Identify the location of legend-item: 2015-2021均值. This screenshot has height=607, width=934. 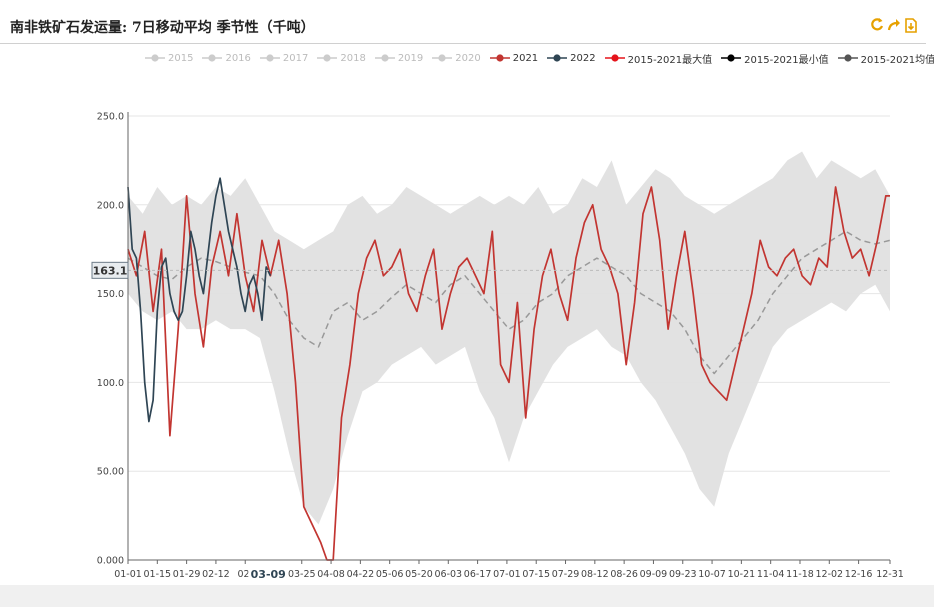
(885, 58).